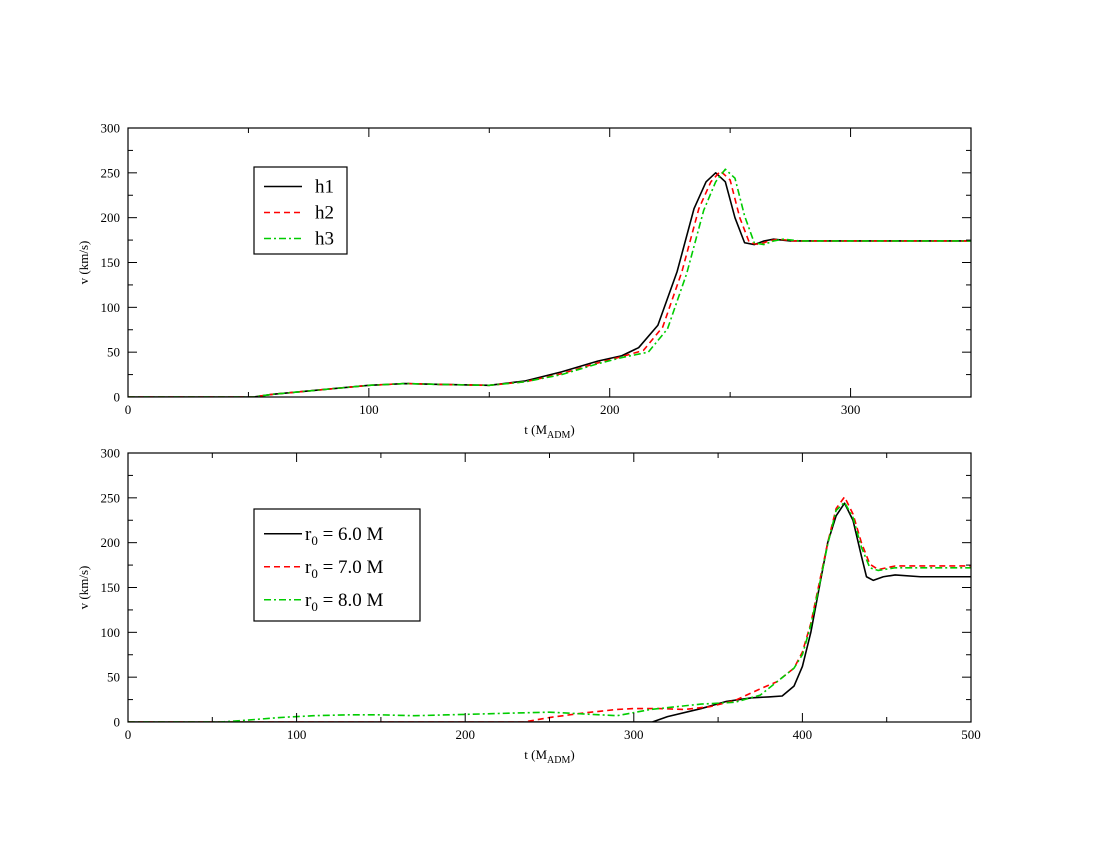 This screenshot has width=1100, height=850. I want to click on legend-label: h3, so click(324, 239).